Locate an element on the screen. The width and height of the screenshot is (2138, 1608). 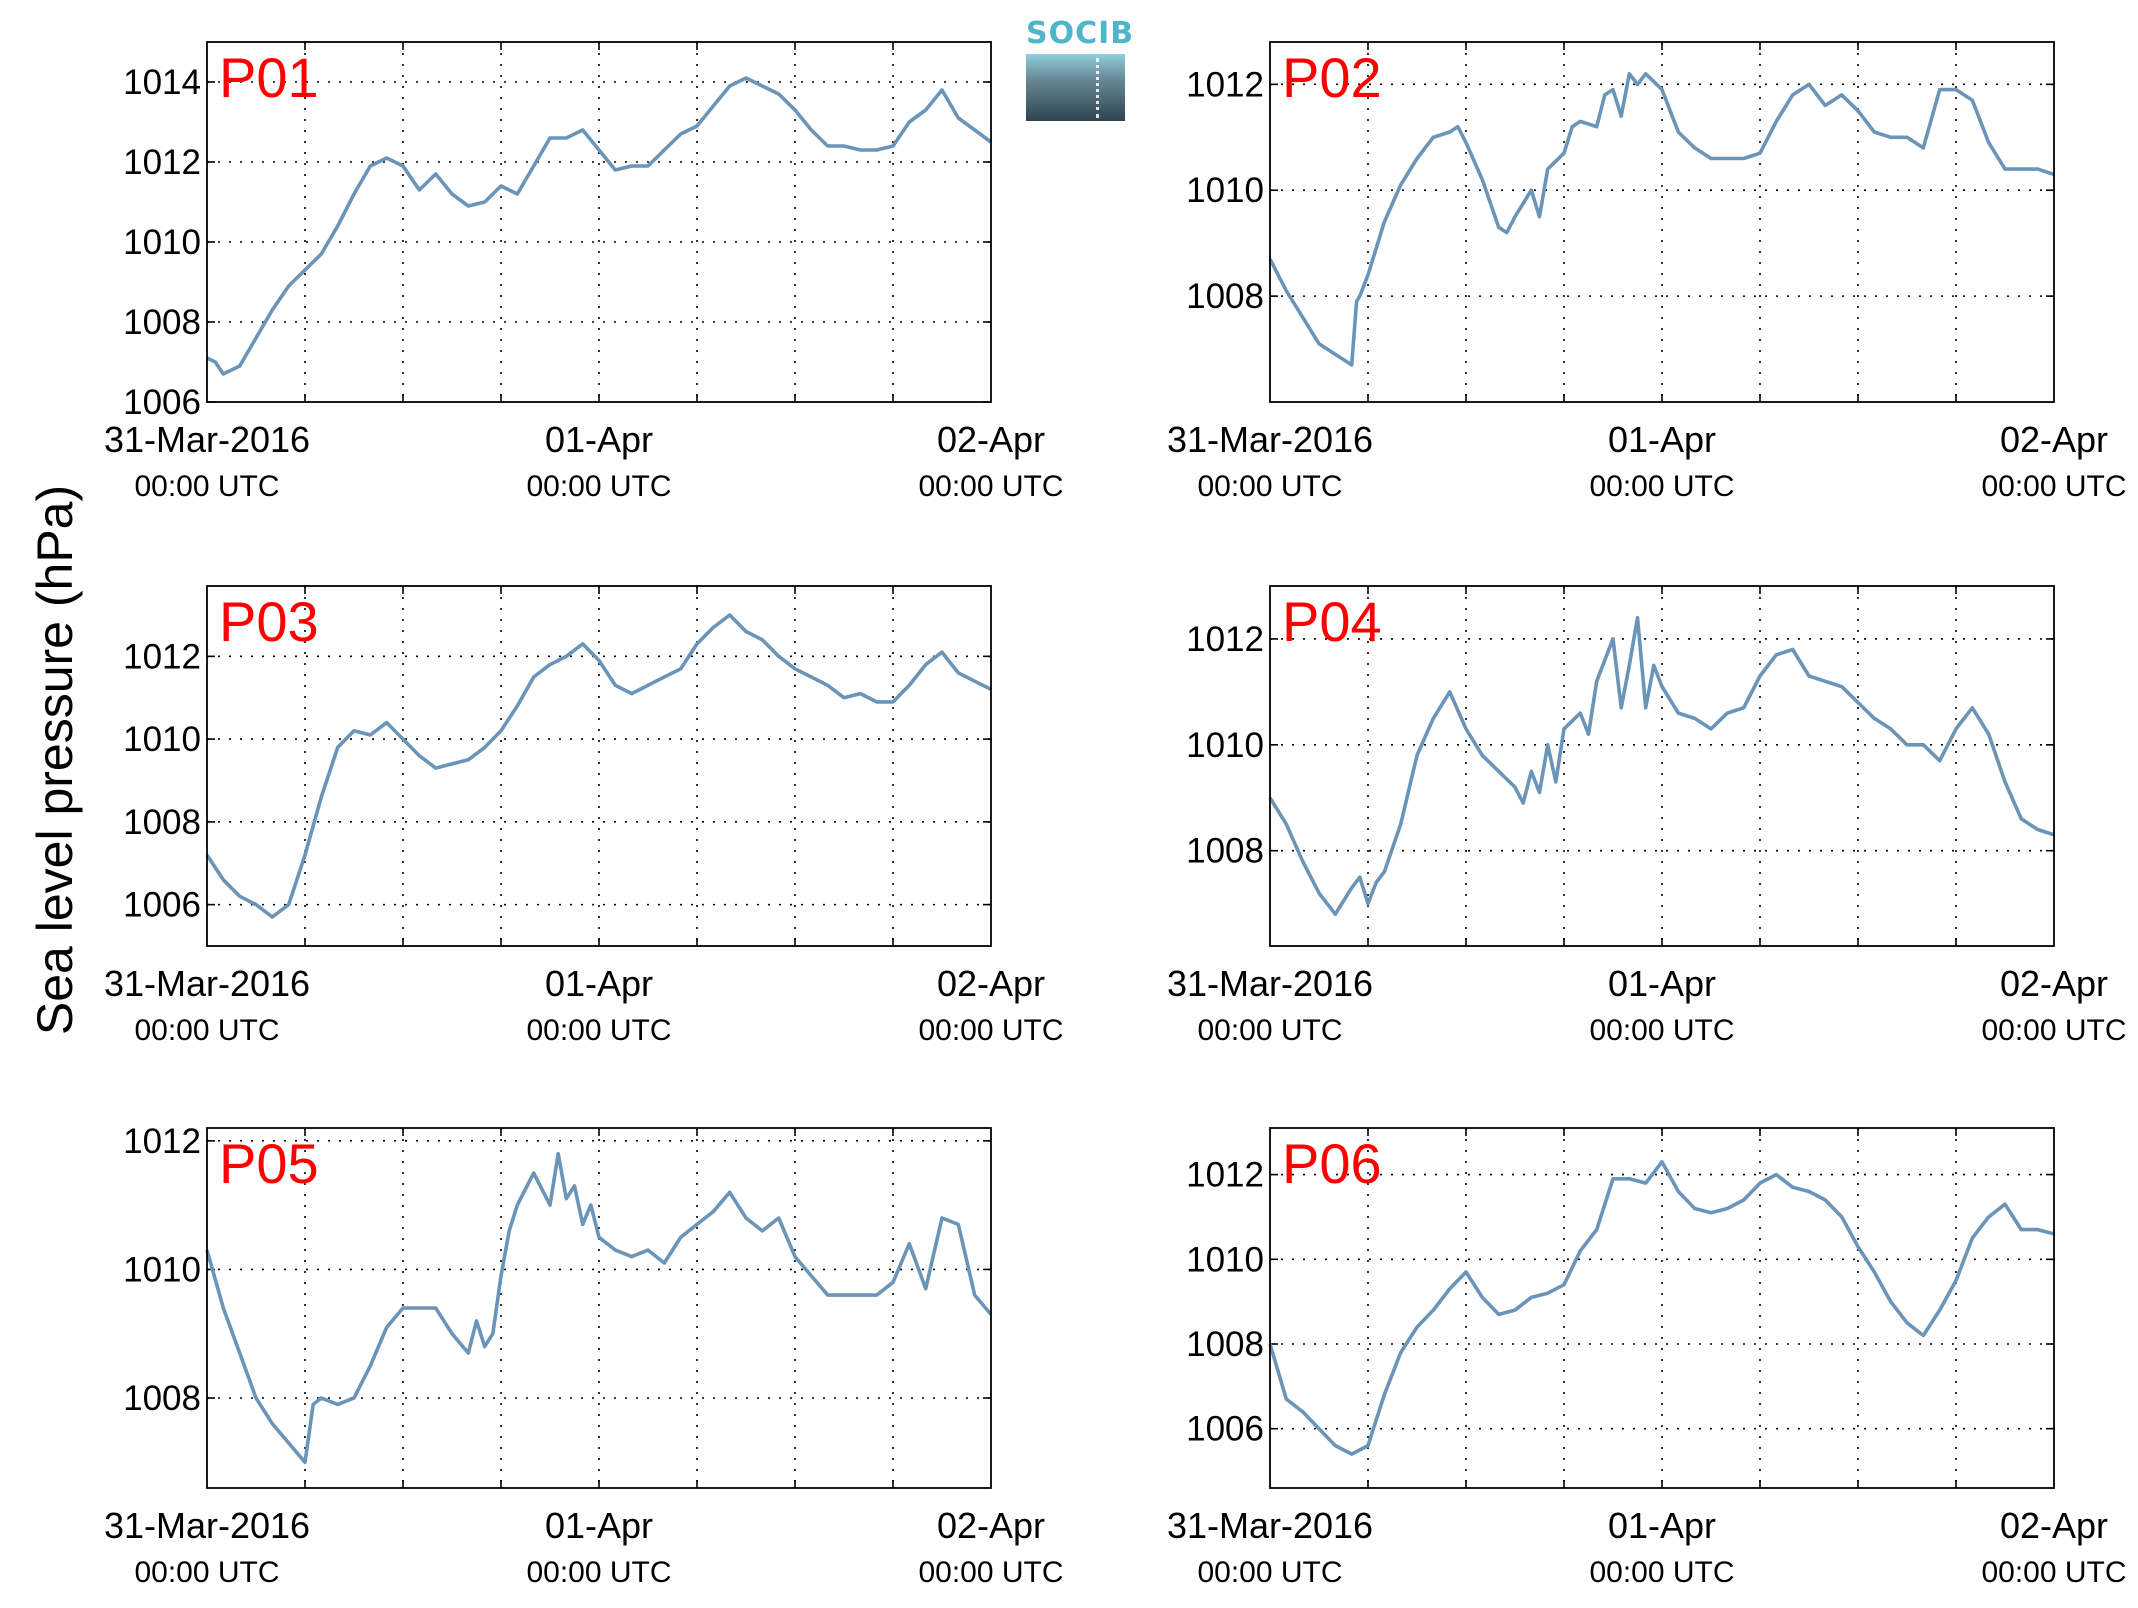
y-axis-label: Sea level pressure (hPa) is located at coordinates (55, 760).